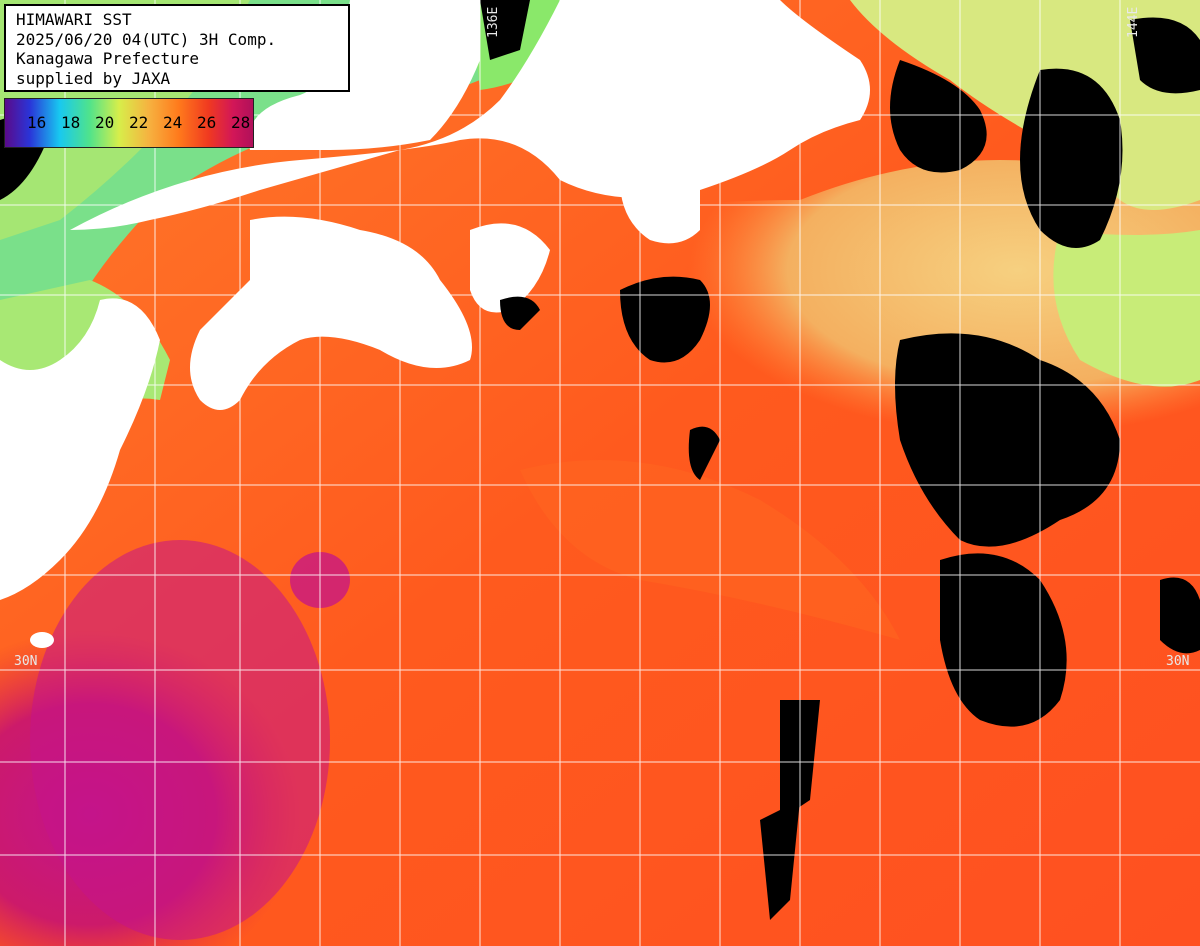 Image resolution: width=1200 pixels, height=946 pixels. Describe the element at coordinates (241, 122) in the screenshot. I see `legend-label-28: 28` at that location.